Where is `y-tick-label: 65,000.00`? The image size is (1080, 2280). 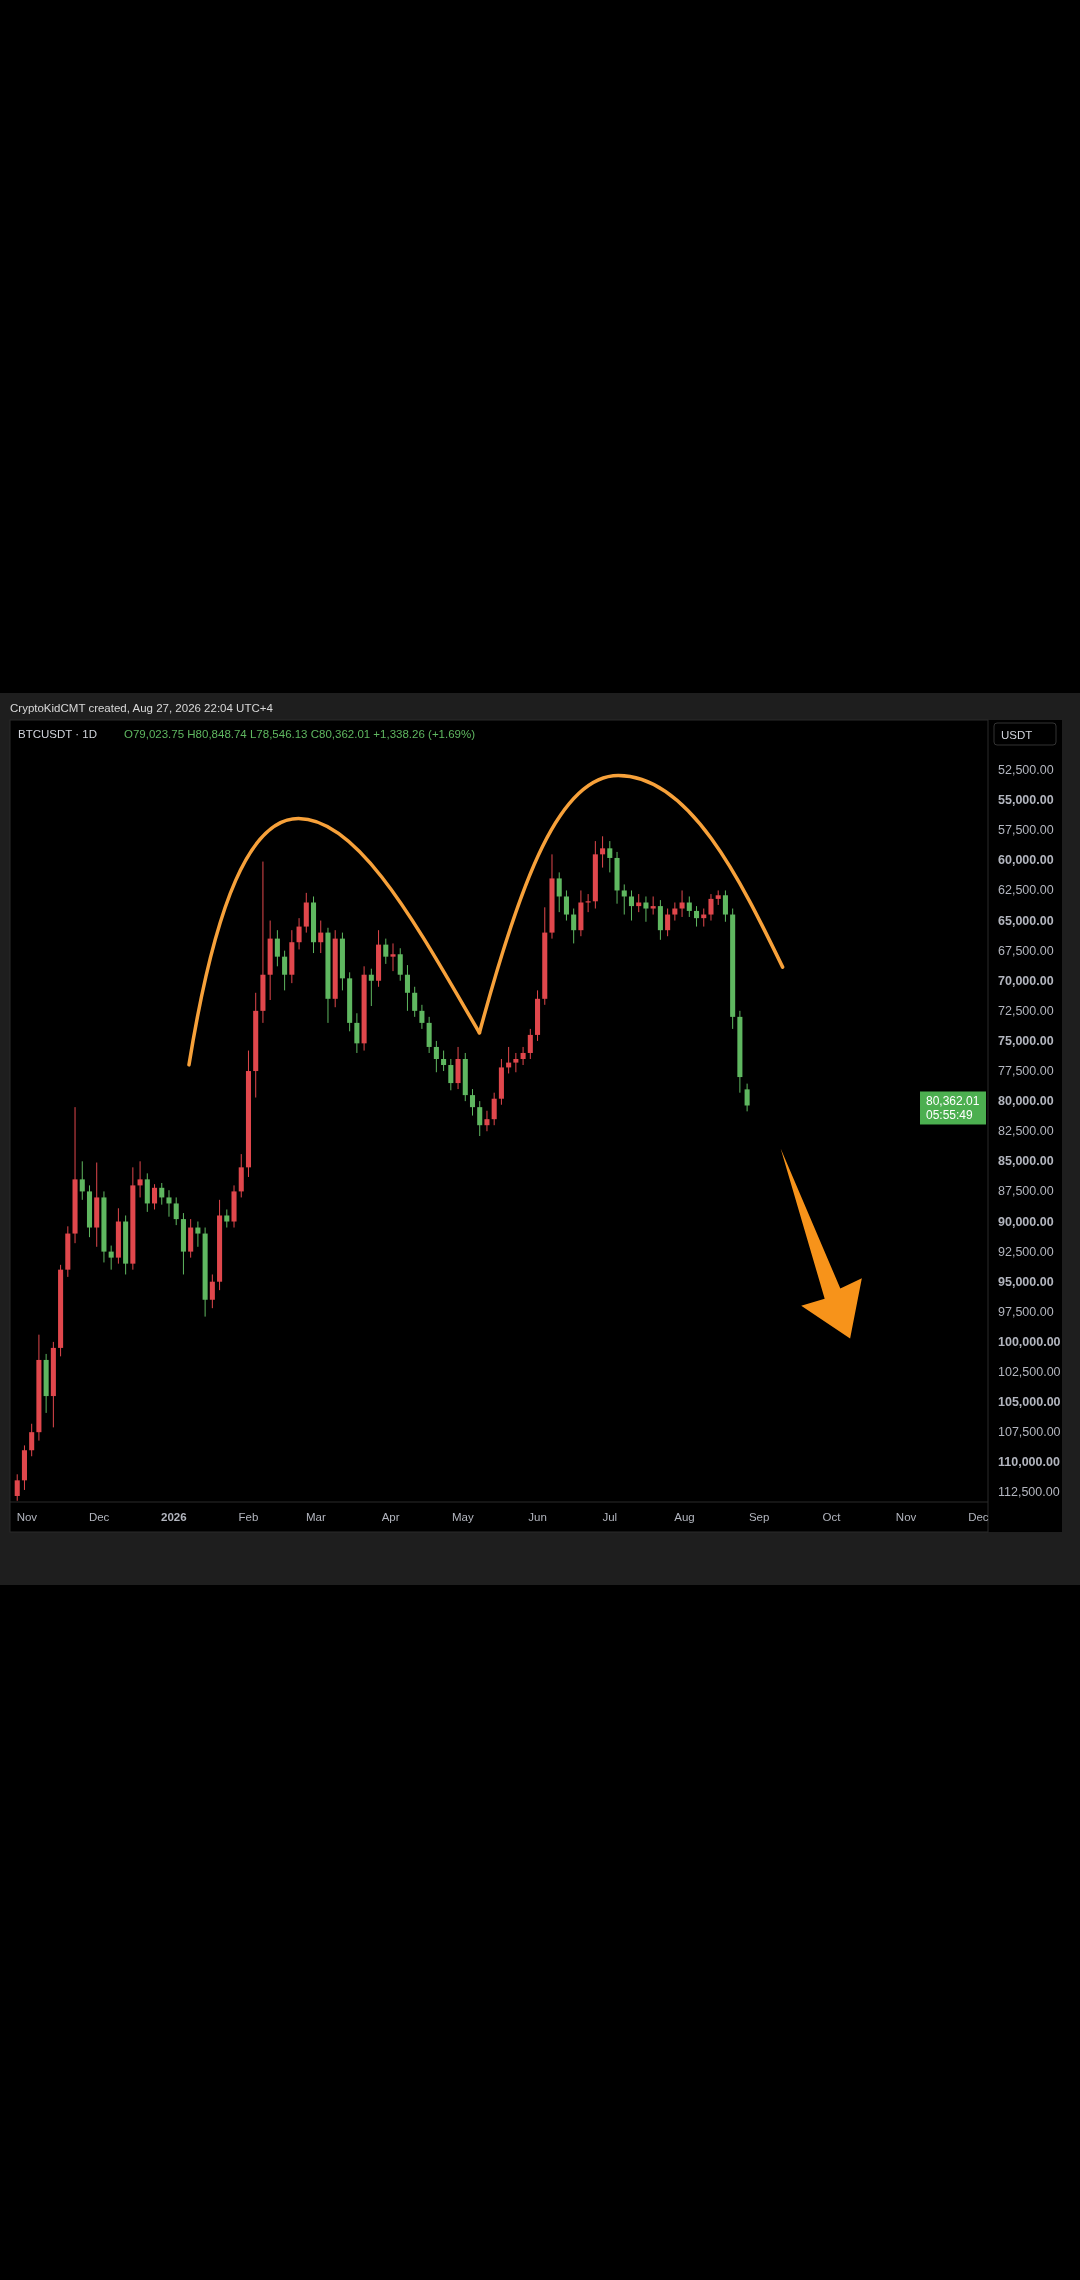 y-tick-label: 65,000.00 is located at coordinates (1026, 920).